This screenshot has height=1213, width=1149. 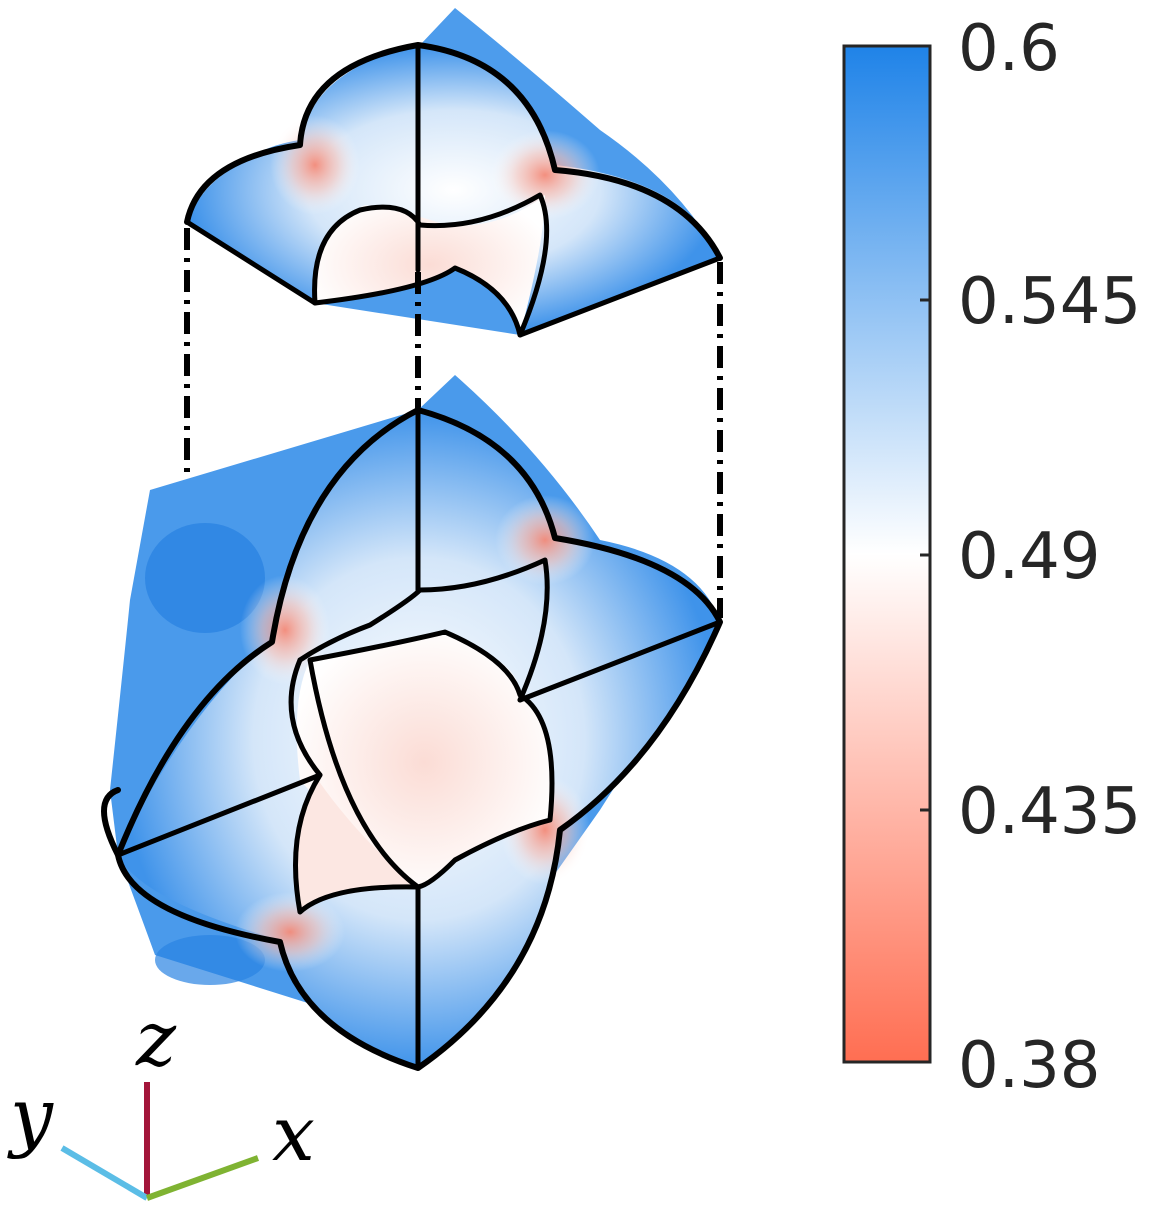 I want to click on bottom-inner-core-curve, so click(x=431, y=759).